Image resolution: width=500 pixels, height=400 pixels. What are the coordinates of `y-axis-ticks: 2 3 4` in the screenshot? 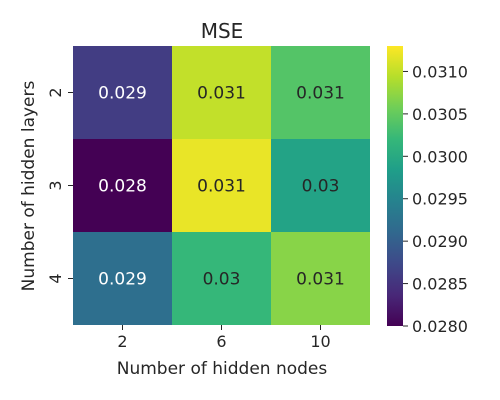 It's located at (59, 185).